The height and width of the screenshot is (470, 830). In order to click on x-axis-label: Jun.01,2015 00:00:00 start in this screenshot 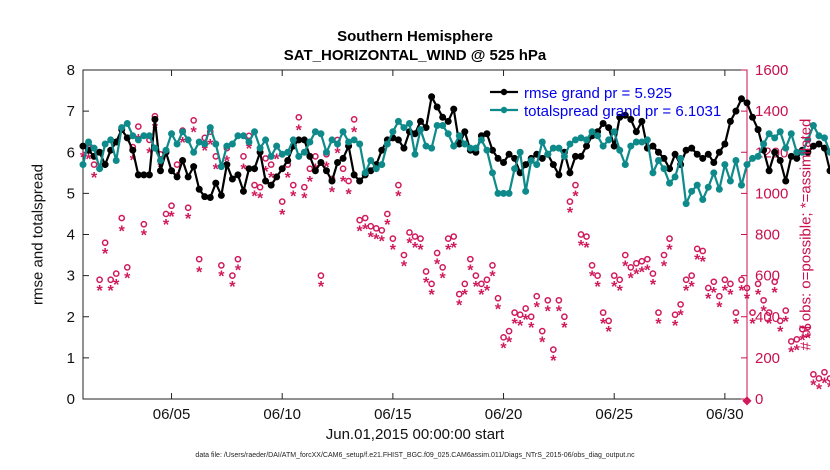, I will do `click(415, 434)`.